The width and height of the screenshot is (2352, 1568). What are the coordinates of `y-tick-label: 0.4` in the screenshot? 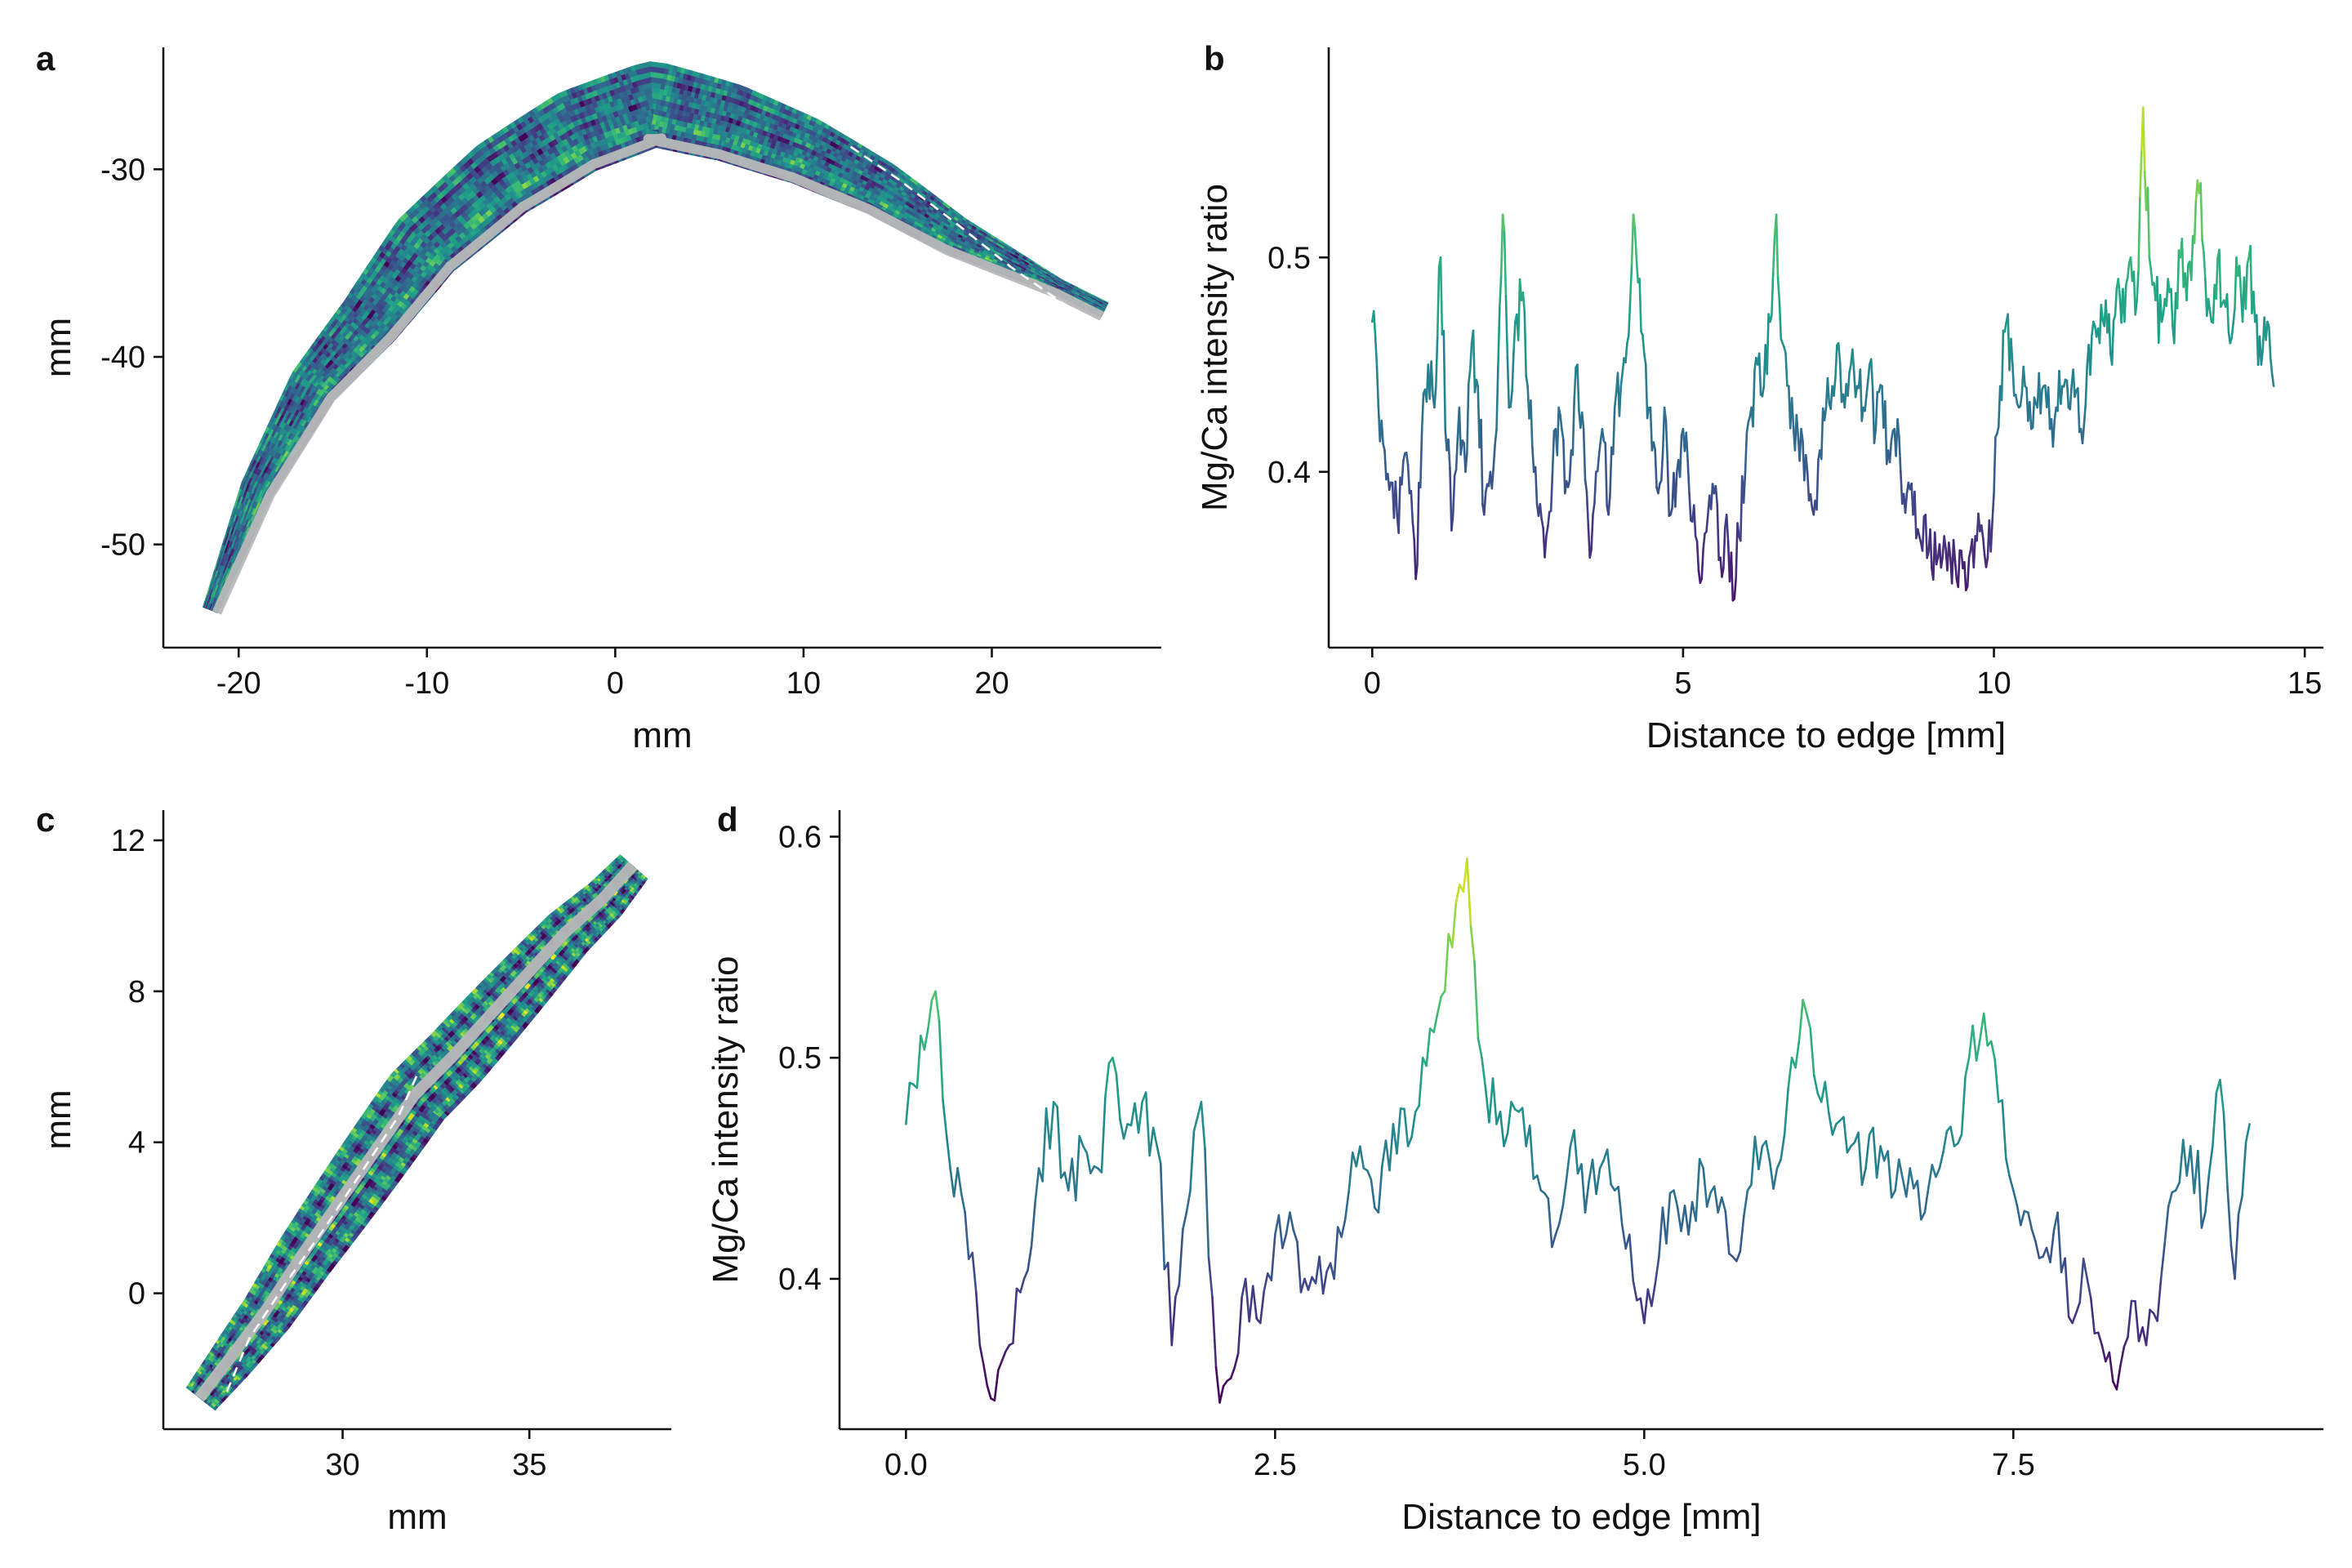 It's located at (1289, 473).